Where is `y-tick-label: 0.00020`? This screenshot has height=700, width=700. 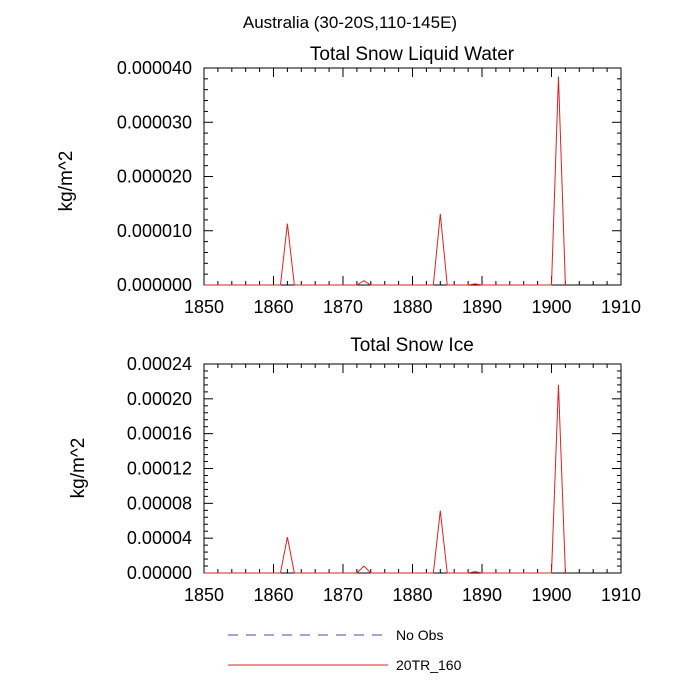 y-tick-label: 0.00020 is located at coordinates (159, 399).